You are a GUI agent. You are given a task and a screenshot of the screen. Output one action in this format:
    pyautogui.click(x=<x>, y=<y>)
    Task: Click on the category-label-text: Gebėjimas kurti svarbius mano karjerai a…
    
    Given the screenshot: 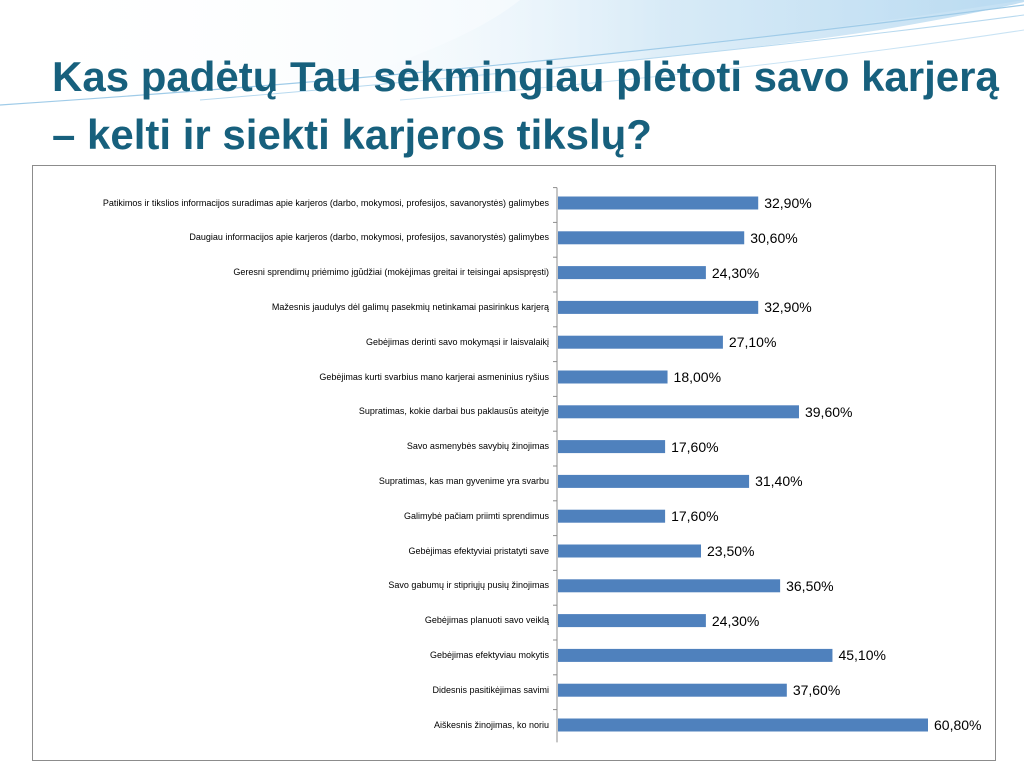 What is the action you would take?
    pyautogui.click(x=434, y=376)
    